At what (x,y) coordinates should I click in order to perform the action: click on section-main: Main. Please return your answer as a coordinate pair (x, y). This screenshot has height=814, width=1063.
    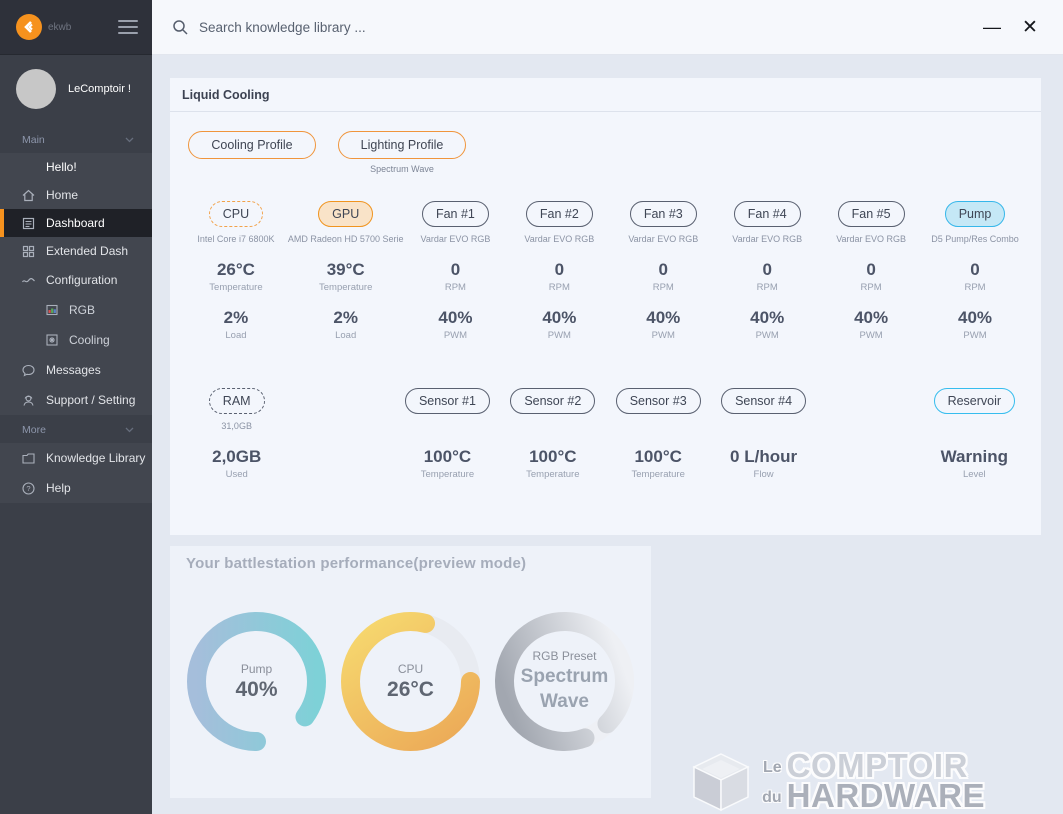
    Looking at the image, I should click on (76, 139).